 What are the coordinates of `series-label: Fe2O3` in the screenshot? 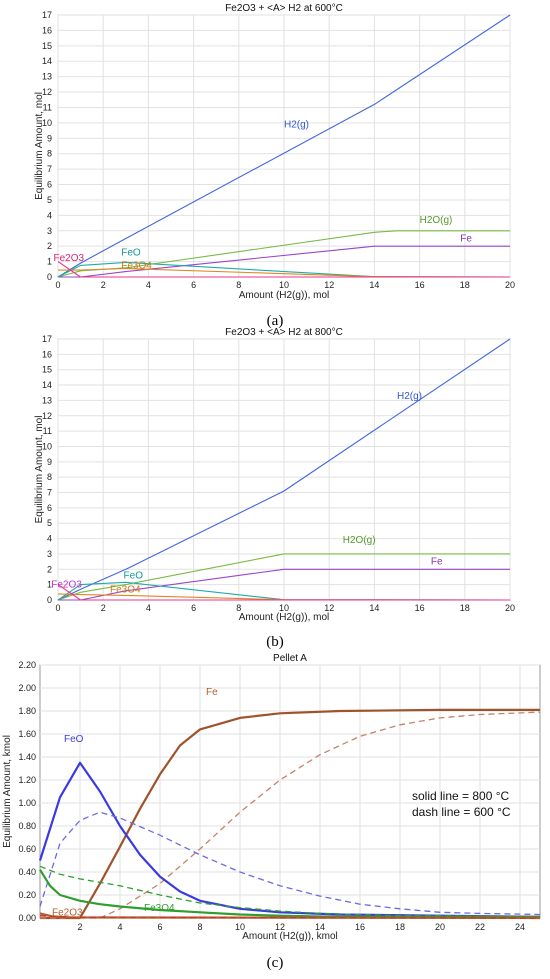 It's located at (67, 913).